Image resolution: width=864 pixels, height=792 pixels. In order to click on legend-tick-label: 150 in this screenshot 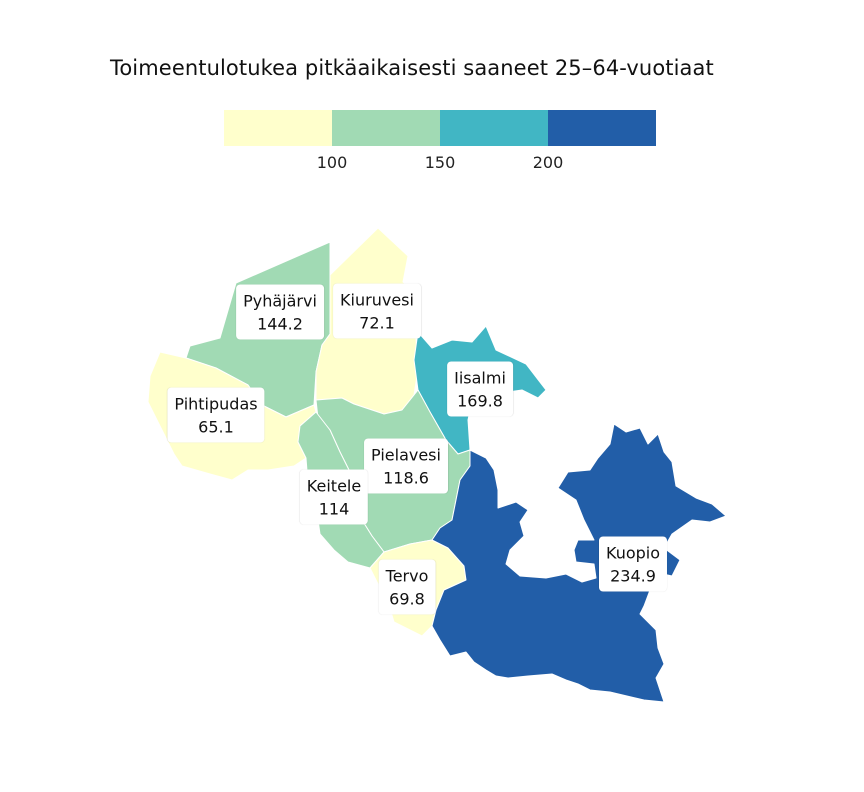, I will do `click(440, 162)`.